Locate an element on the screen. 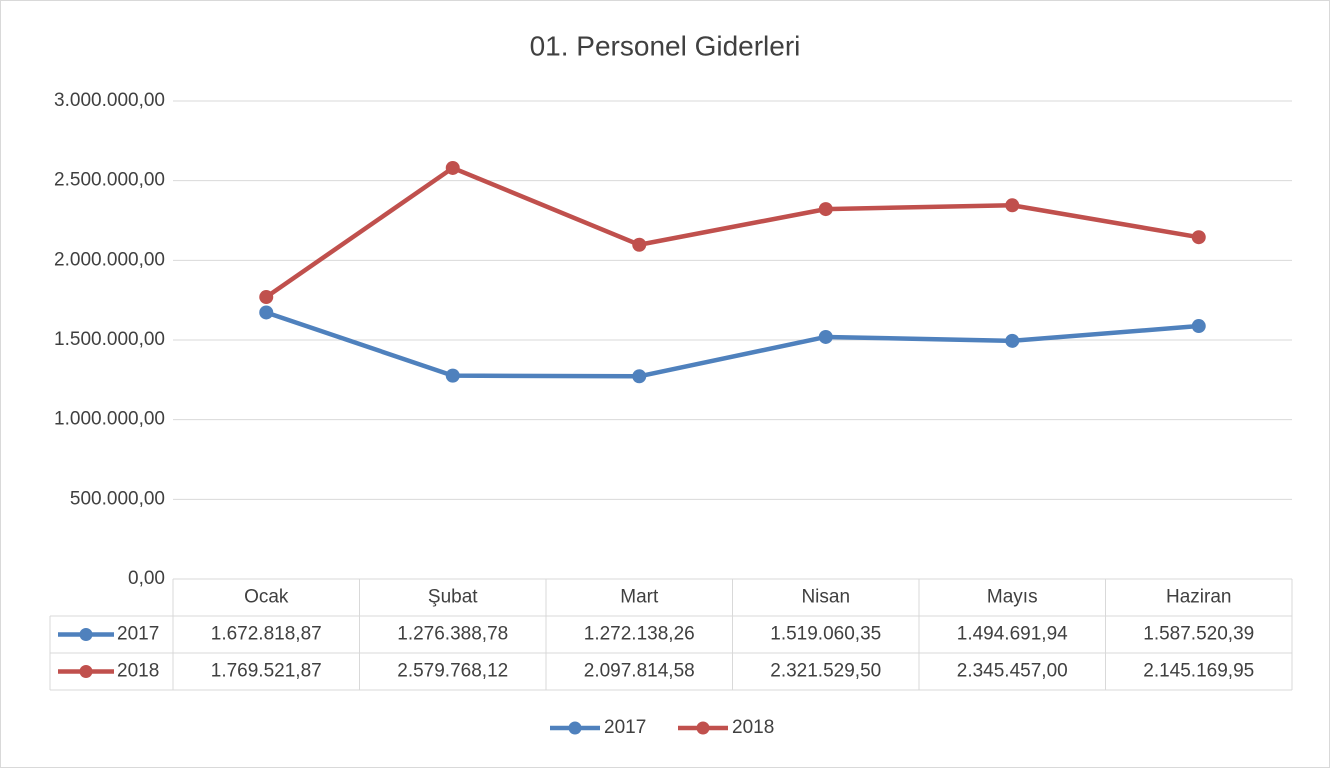 The width and height of the screenshot is (1330, 768). y-tick-label: 3.000.000,00 is located at coordinates (109, 100).